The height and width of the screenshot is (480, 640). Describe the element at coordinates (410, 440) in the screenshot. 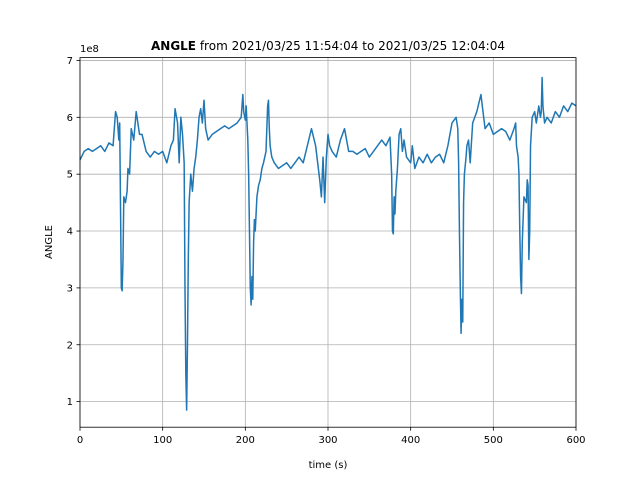

I see `x-tick-label: 400` at that location.